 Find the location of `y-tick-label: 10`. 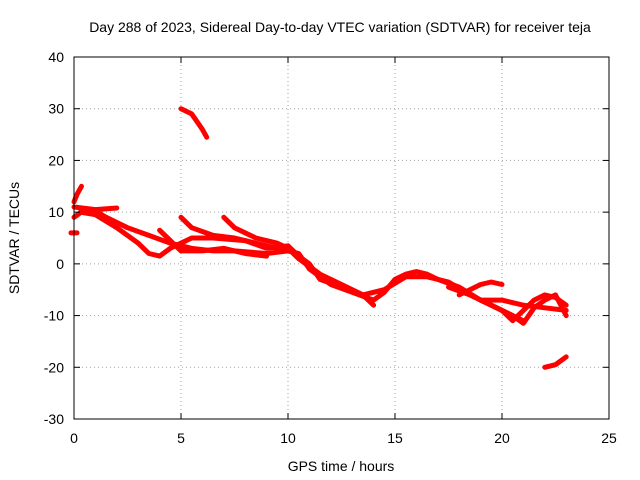

y-tick-label: 10 is located at coordinates (56, 212).